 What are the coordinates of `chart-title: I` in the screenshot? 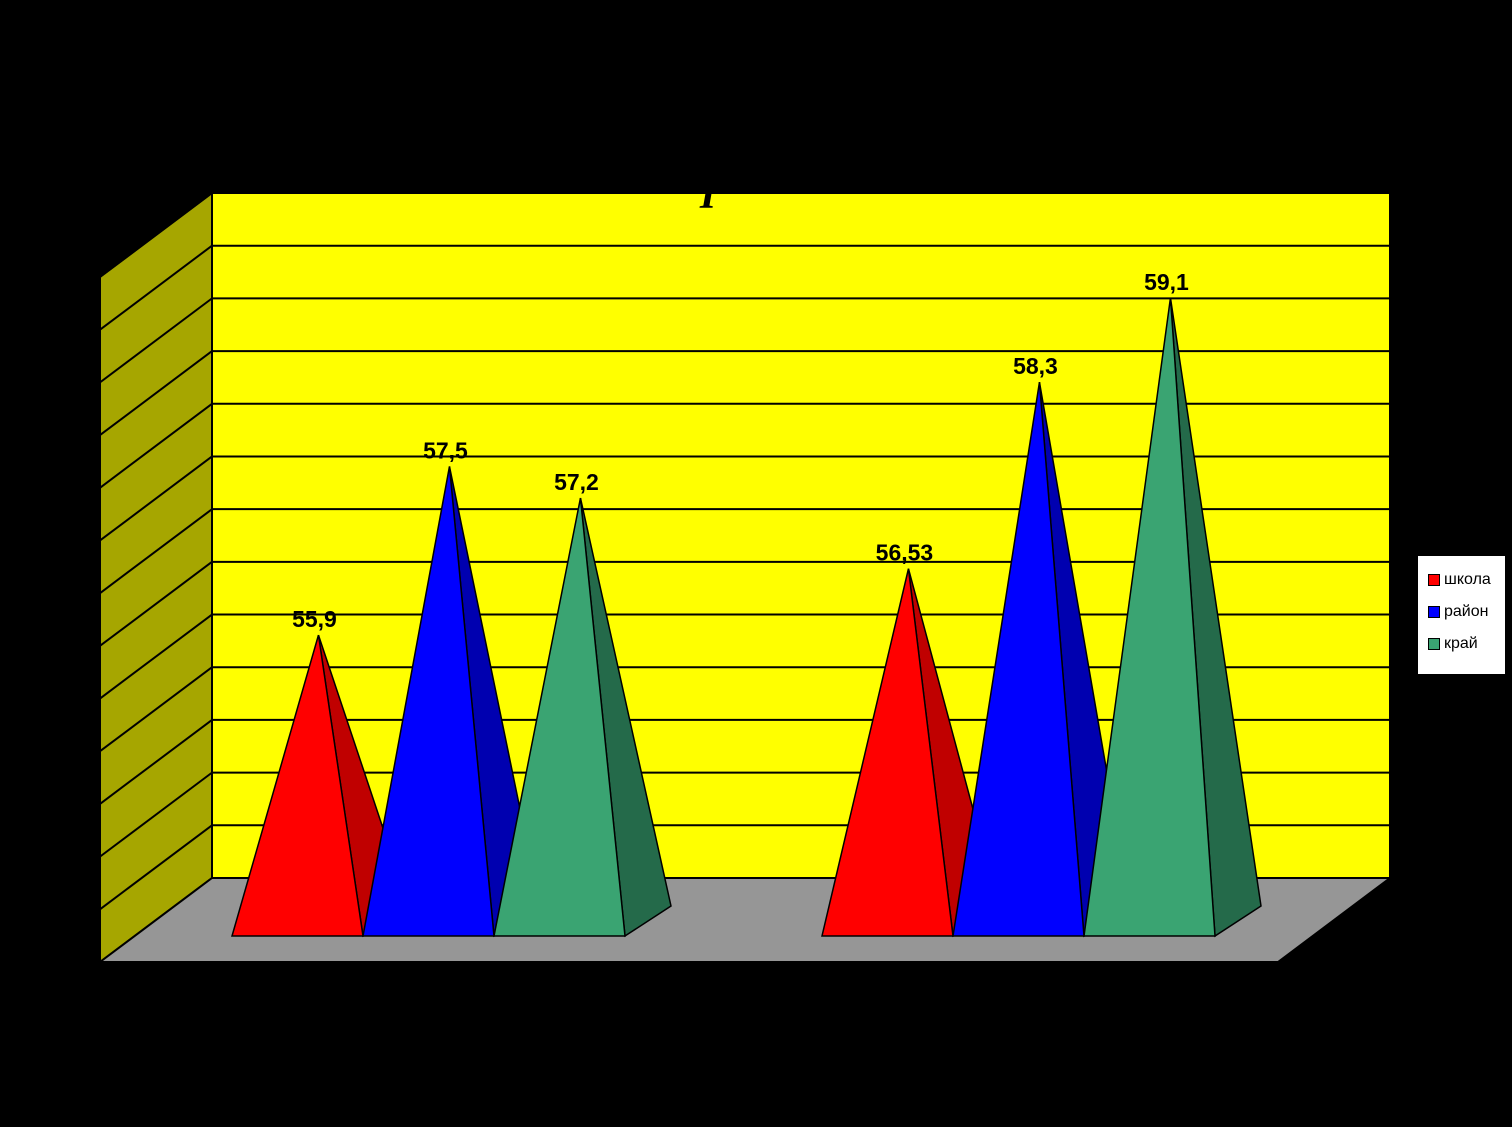 It's located at (708, 195).